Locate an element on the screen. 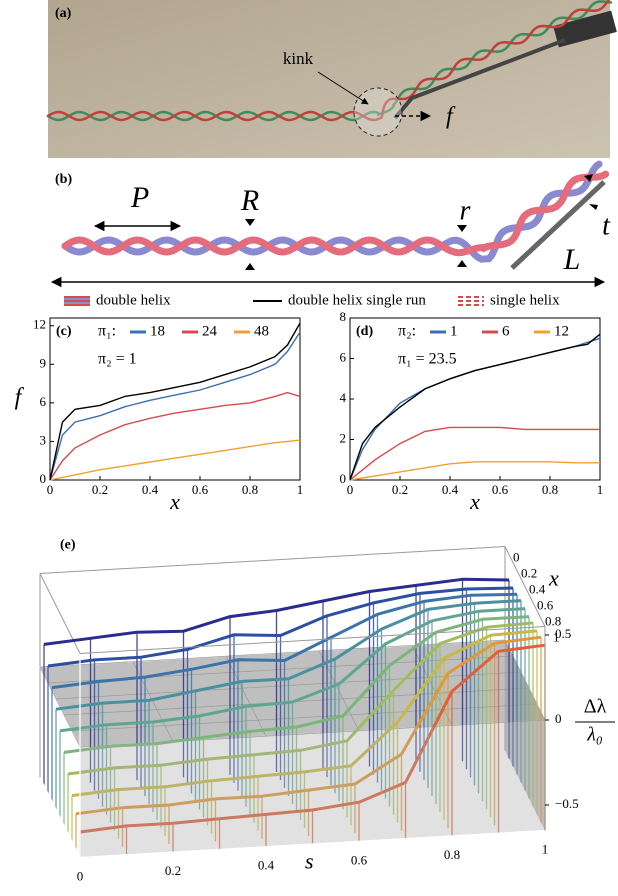 Image resolution: width=618 pixels, height=896 pixels. y-tick-label: 9 is located at coordinates (43, 362).